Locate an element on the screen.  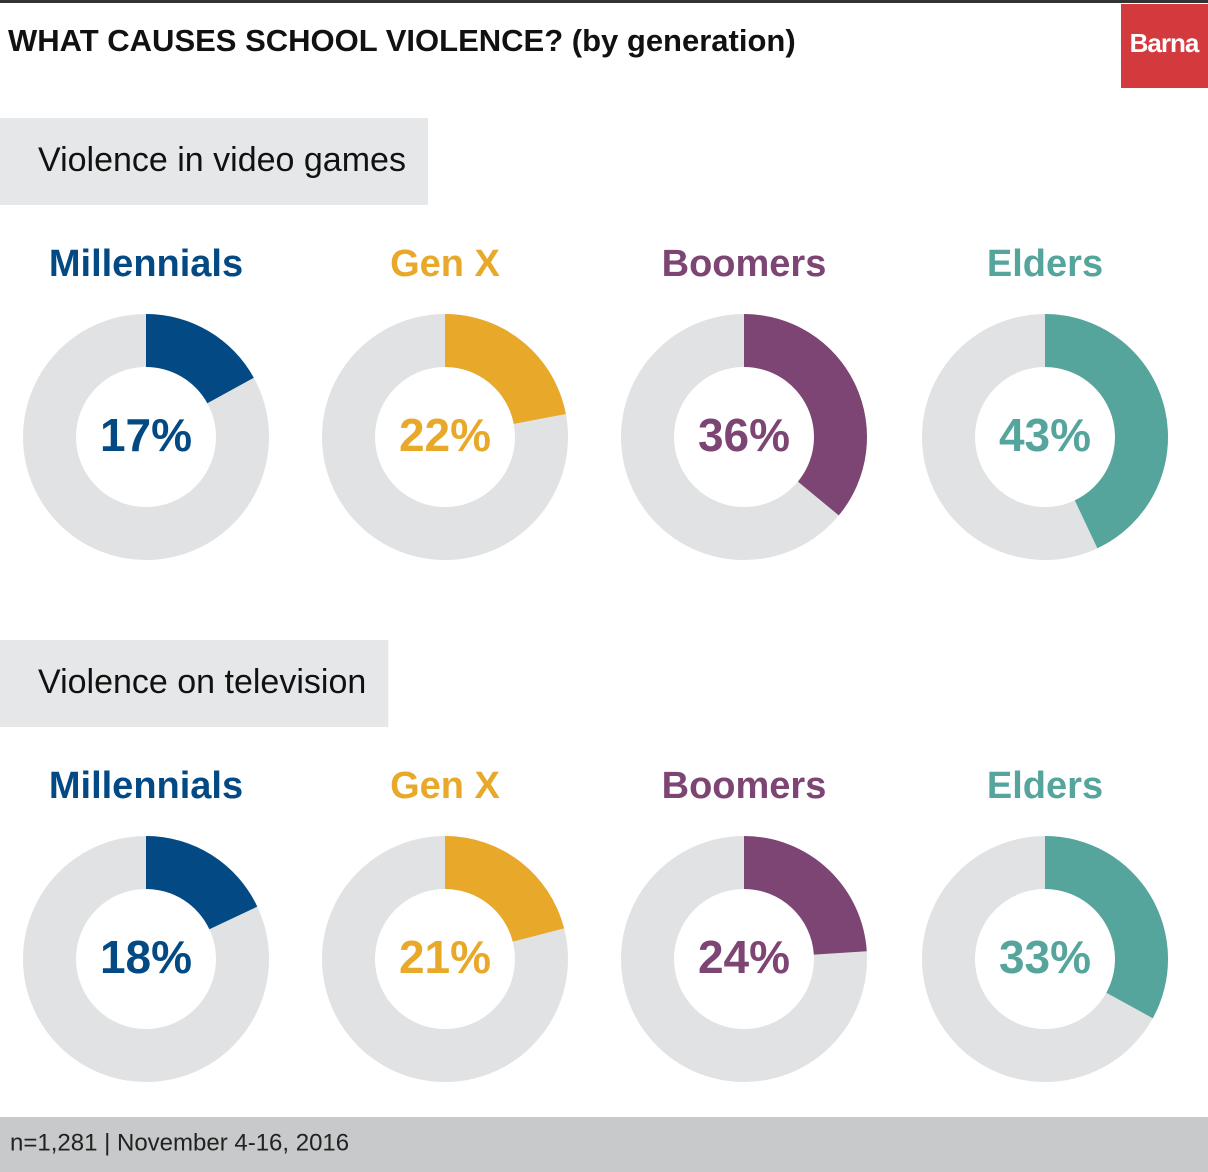
value-label: 43% is located at coordinates (1045, 435).